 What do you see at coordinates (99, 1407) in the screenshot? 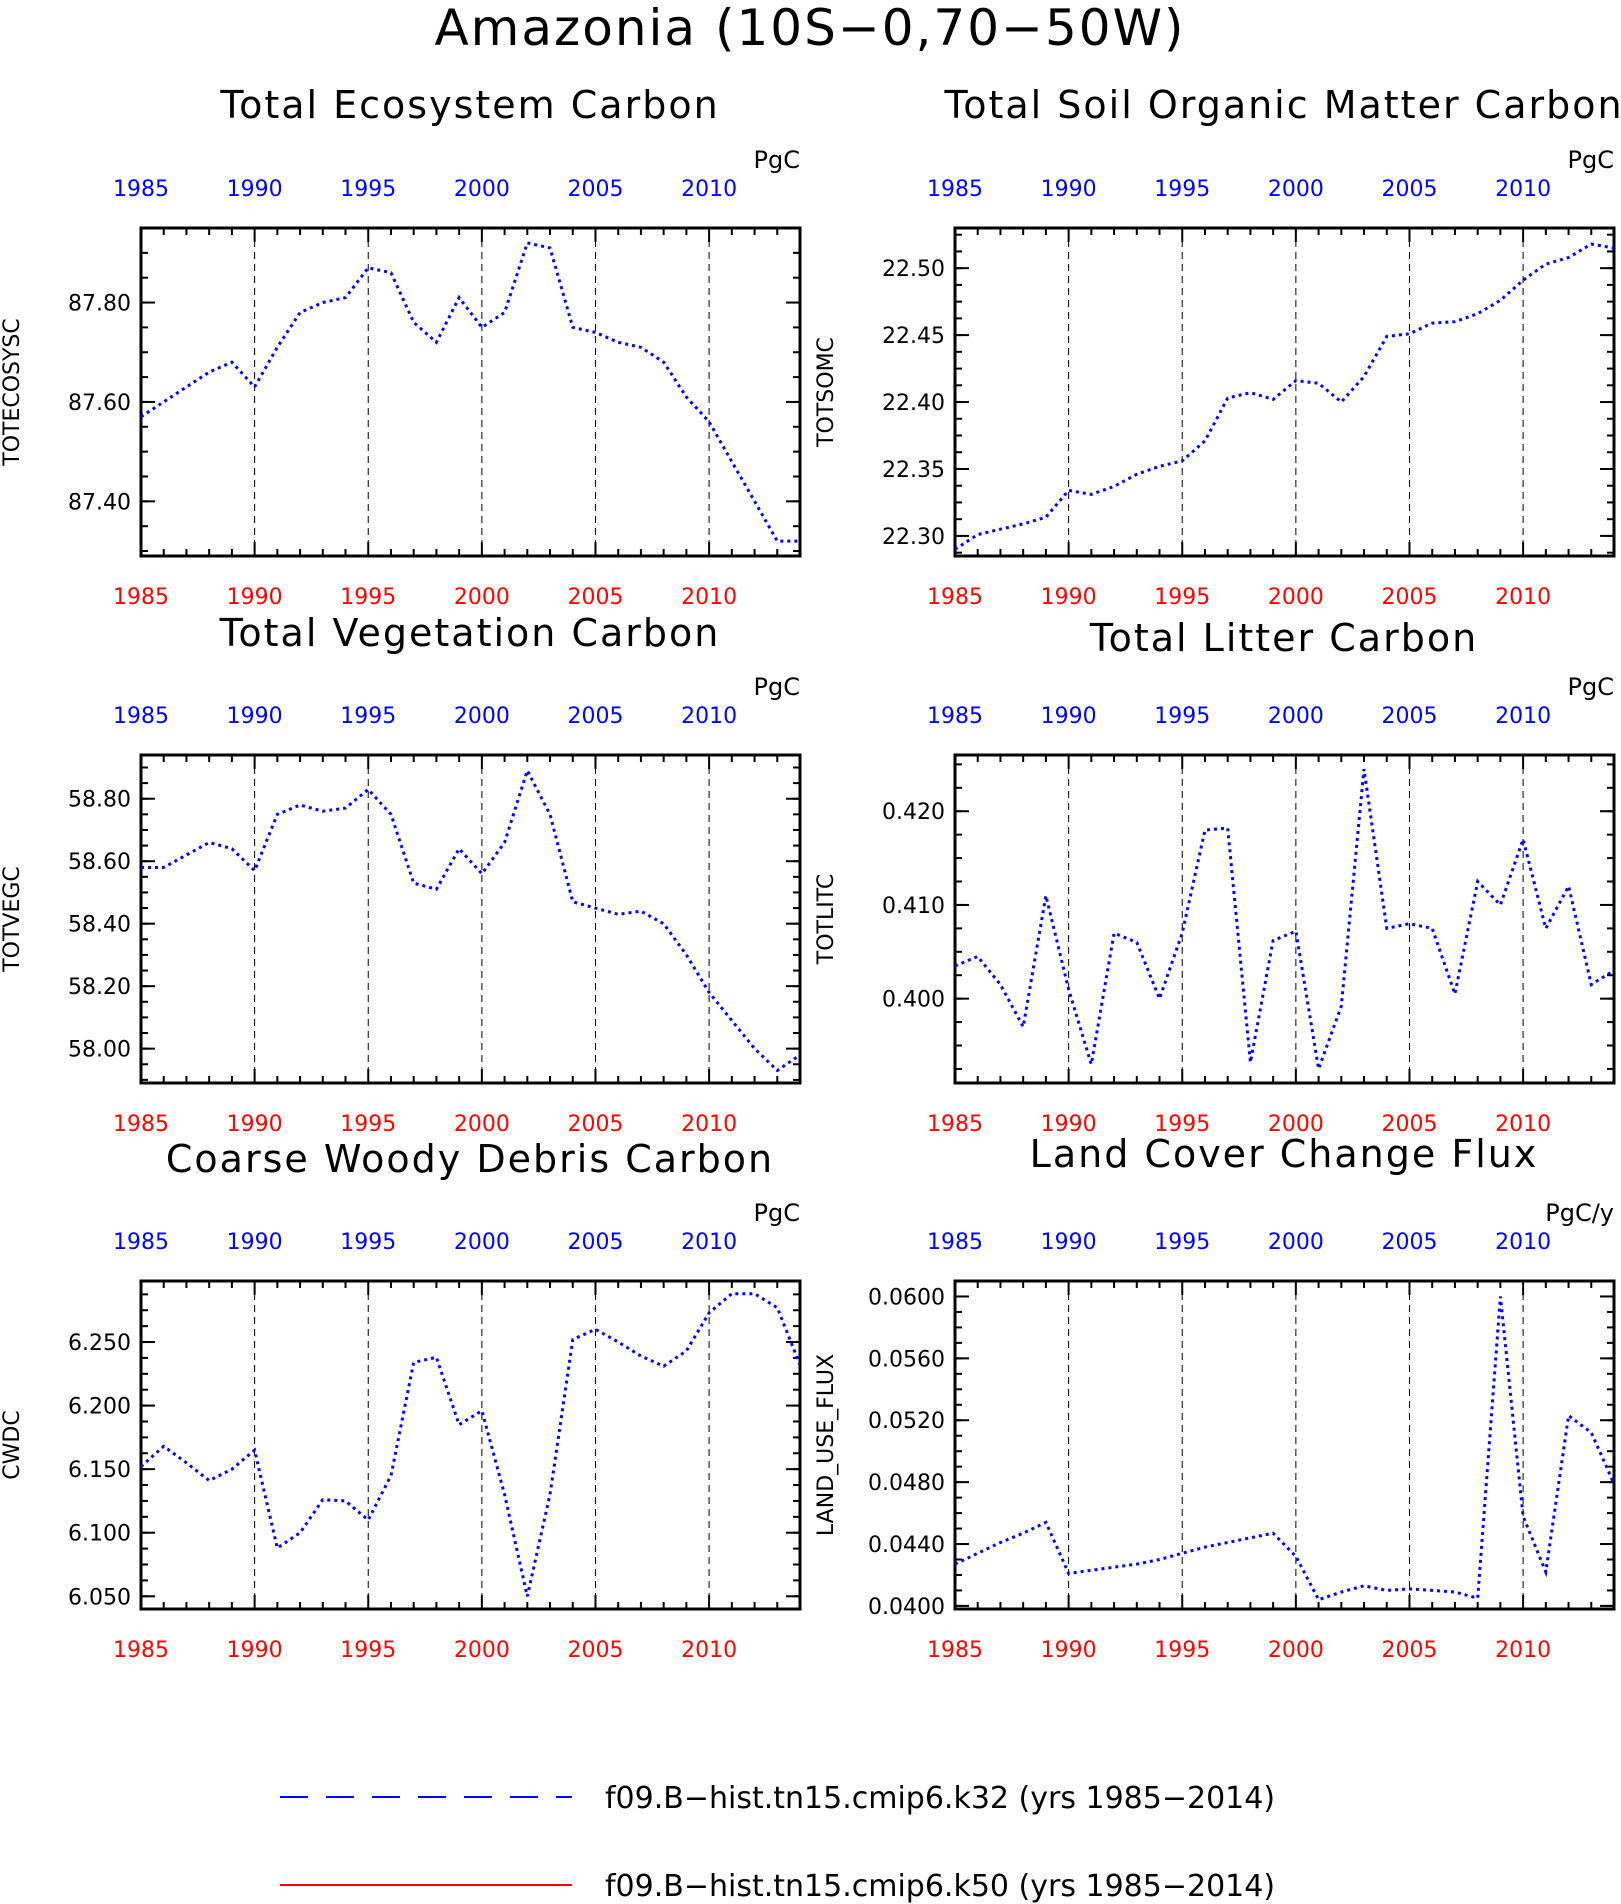
I see `y-tick-label: 6.200` at bounding box center [99, 1407].